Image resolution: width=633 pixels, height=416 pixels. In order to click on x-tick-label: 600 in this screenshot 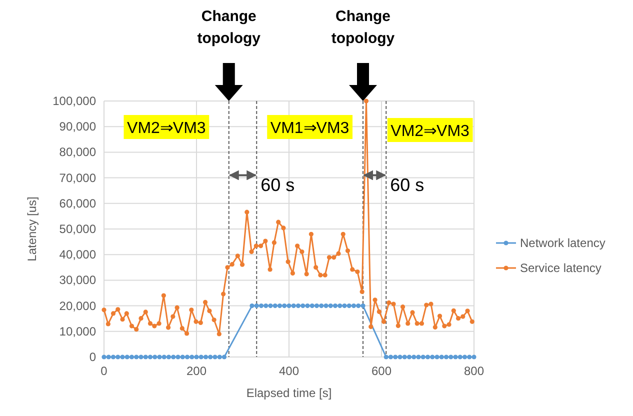, I will do `click(381, 371)`.